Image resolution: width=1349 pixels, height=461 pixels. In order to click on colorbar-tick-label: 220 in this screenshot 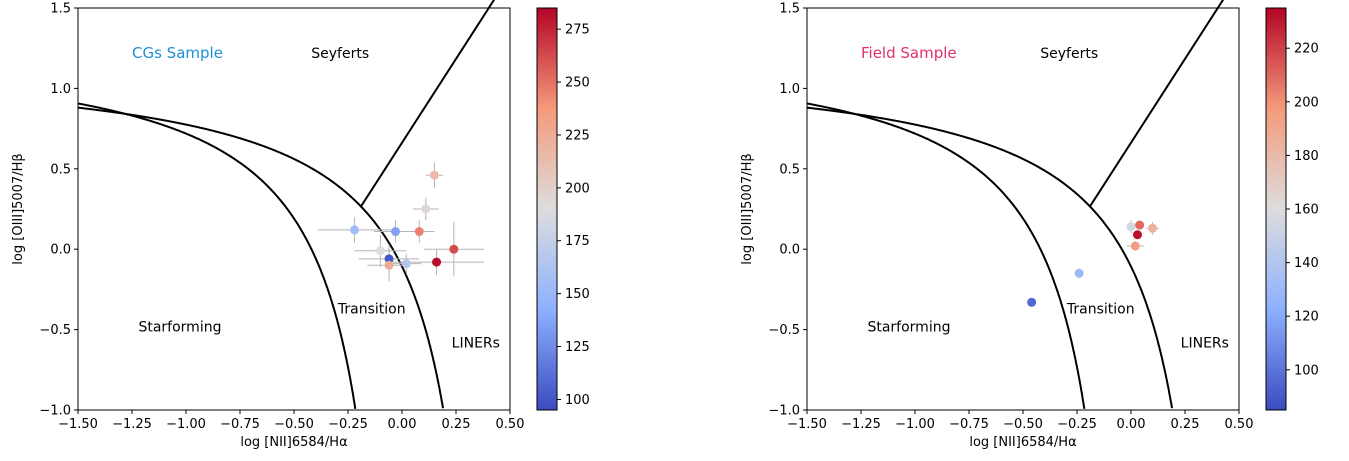, I will do `click(1306, 49)`.